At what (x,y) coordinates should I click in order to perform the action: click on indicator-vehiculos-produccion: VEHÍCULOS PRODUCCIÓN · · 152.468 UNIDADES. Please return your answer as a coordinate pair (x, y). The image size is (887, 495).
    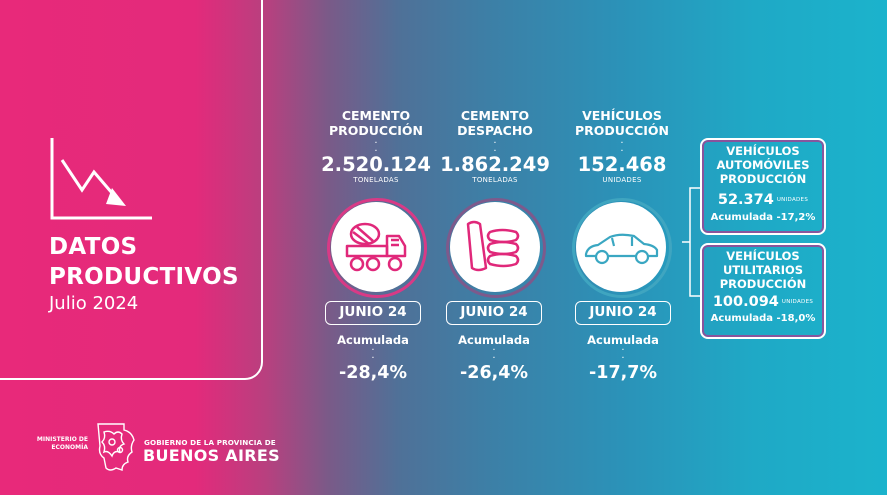
    Looking at the image, I should click on (622, 146).